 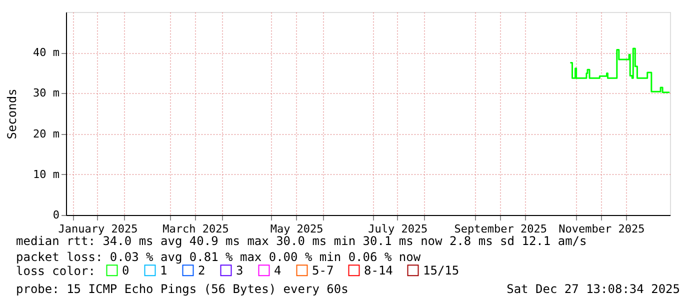 What do you see at coordinates (398, 229) in the screenshot?
I see `x-tick-label: July 2025` at bounding box center [398, 229].